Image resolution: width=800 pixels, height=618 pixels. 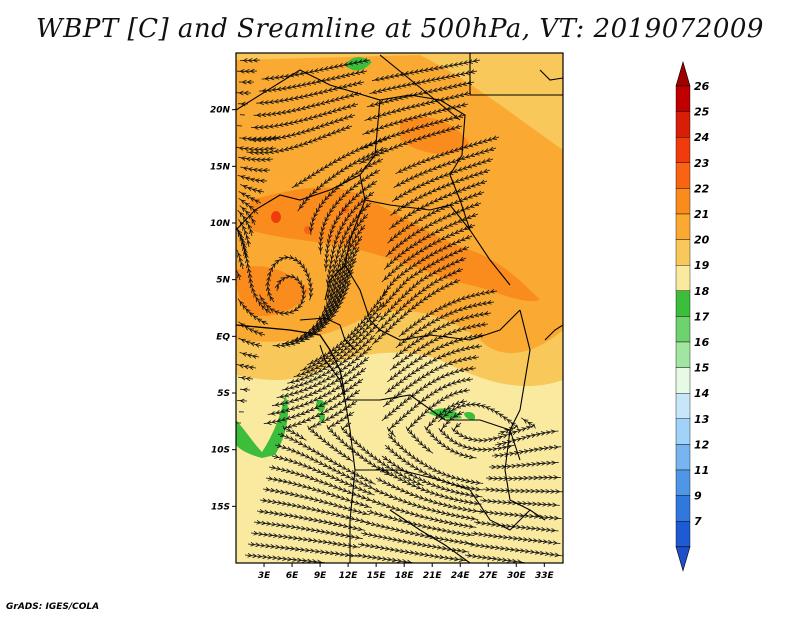 What do you see at coordinates (276, 217) in the screenshot?
I see `wbpt-23-24-spot` at bounding box center [276, 217].